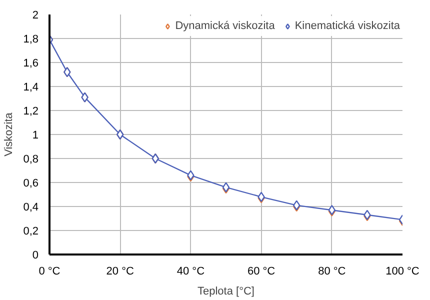  I want to click on legend-label: Kinematická viskozita, so click(347, 26).